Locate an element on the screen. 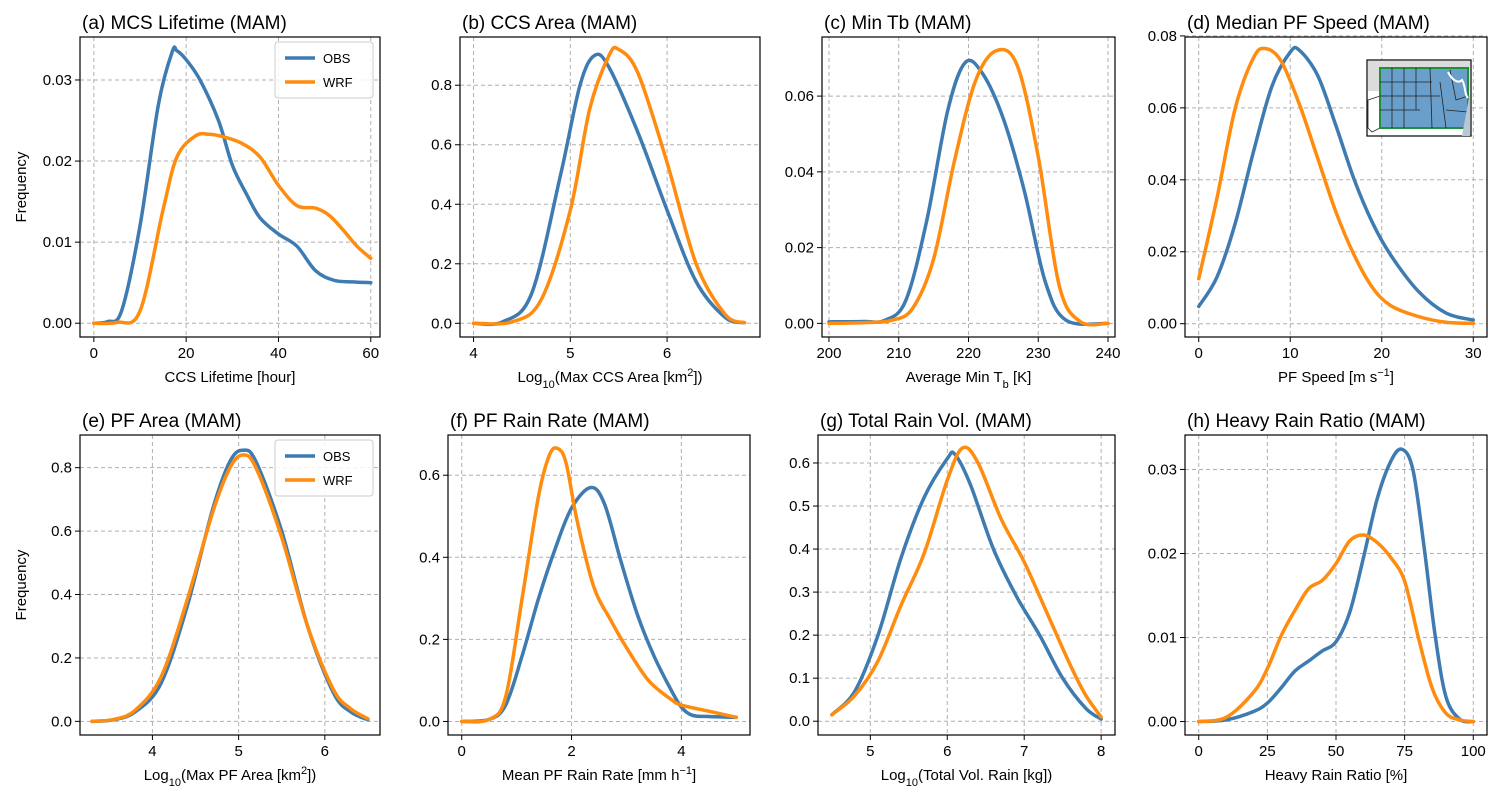 This screenshot has height=803, width=1500. y-tick-label: 0.08 is located at coordinates (1162, 36).